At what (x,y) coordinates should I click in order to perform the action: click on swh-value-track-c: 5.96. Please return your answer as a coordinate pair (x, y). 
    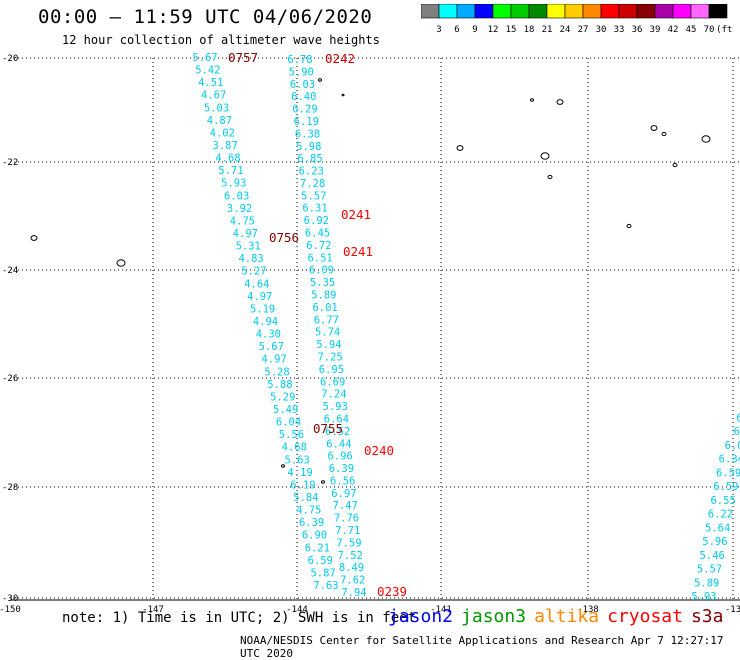
    Looking at the image, I should click on (714, 542).